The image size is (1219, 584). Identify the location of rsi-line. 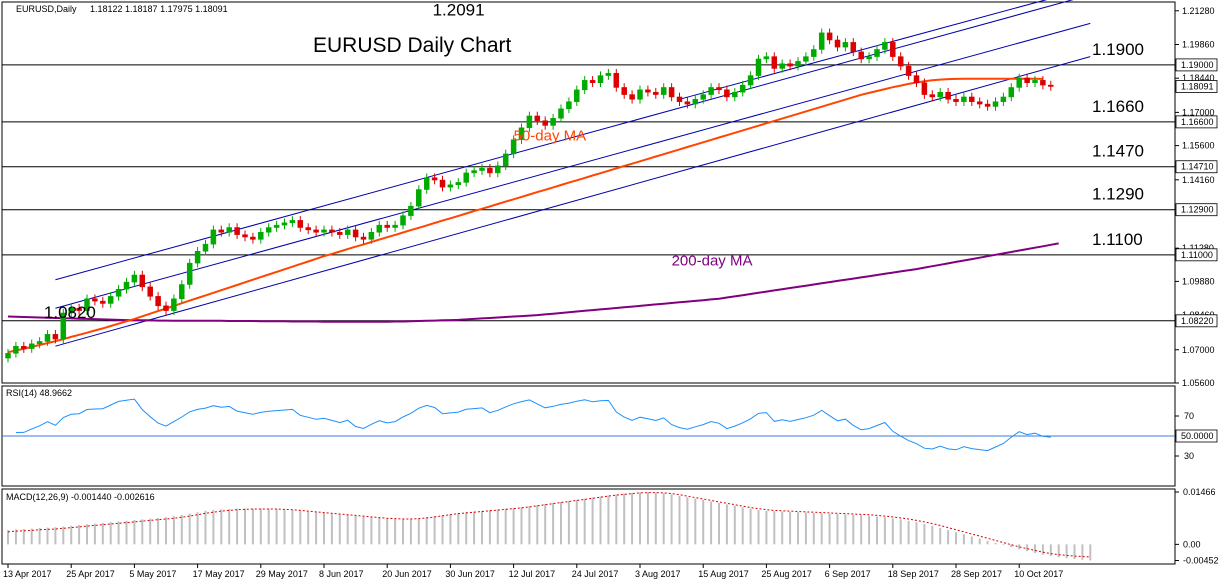
(533, 425).